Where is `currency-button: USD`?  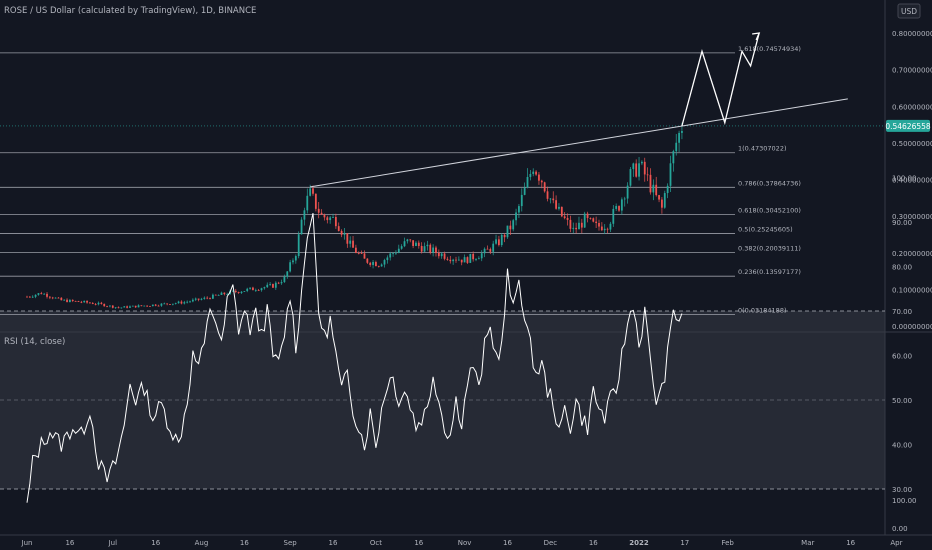
currency-button: USD is located at coordinates (909, 11).